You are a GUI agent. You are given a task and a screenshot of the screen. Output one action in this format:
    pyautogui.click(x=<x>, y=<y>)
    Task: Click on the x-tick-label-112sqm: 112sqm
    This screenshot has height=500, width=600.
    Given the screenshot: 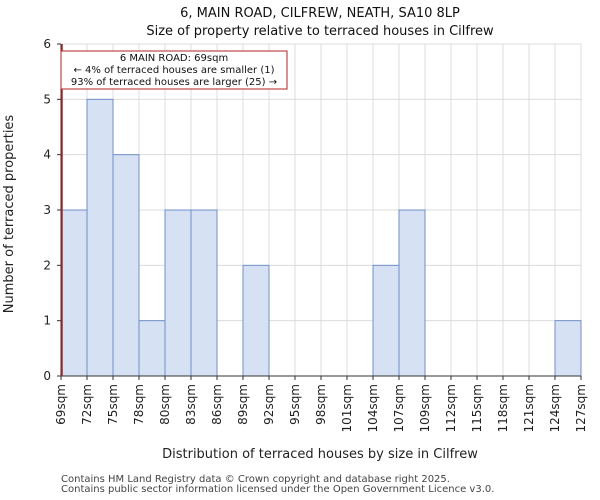 What is the action you would take?
    pyautogui.click(x=451, y=408)
    